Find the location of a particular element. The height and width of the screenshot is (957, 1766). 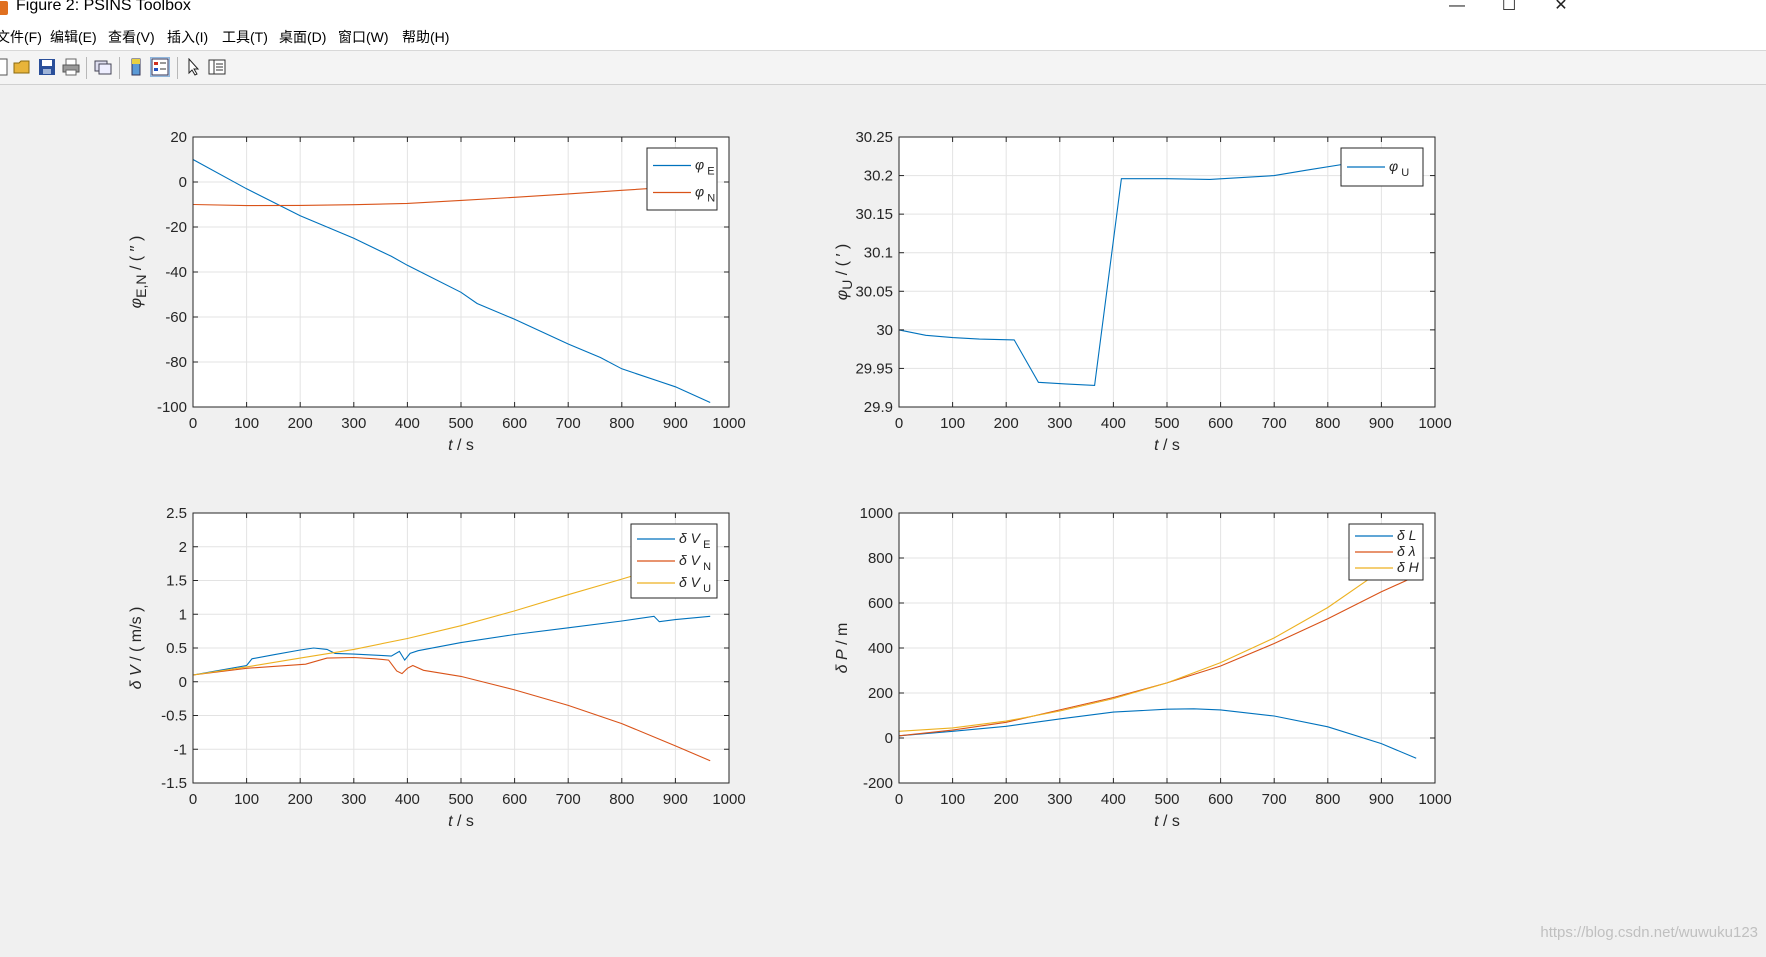

legend: φ E φ N is located at coordinates (682, 179).